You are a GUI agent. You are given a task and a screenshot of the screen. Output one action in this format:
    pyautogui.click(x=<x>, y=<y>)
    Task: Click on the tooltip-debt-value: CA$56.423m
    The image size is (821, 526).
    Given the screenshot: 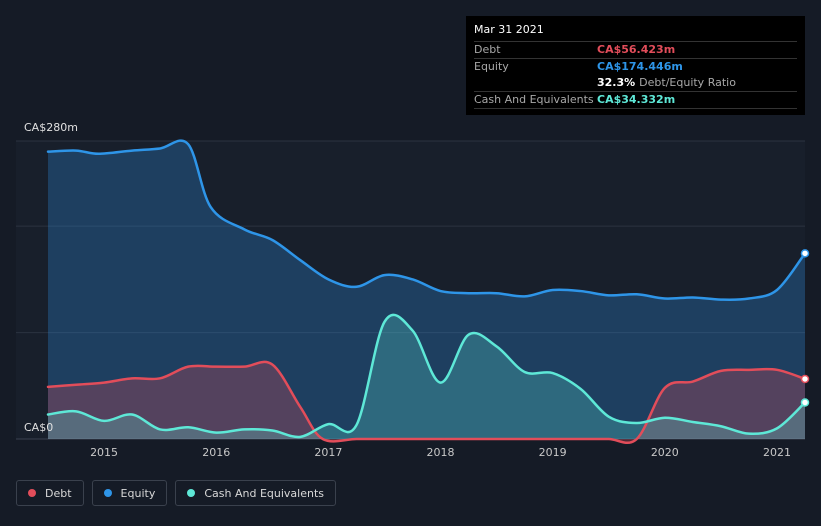 What is the action you would take?
    pyautogui.click(x=636, y=49)
    